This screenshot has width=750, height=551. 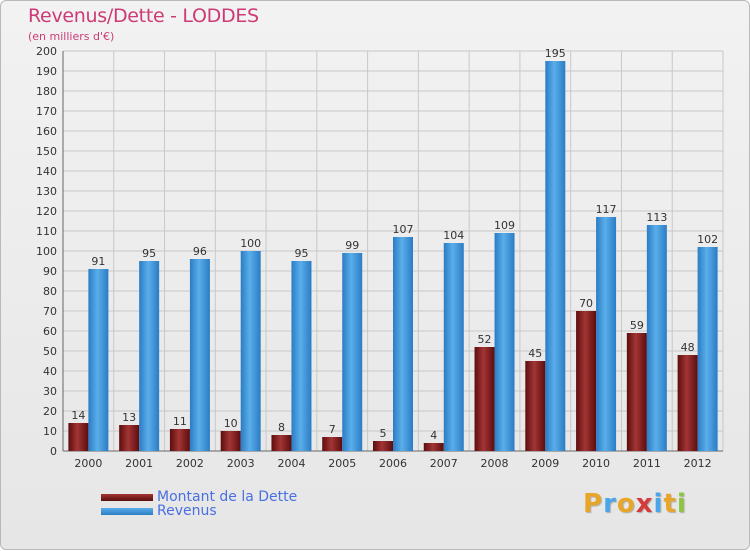 I want to click on bar-dette-2000, so click(x=78, y=437).